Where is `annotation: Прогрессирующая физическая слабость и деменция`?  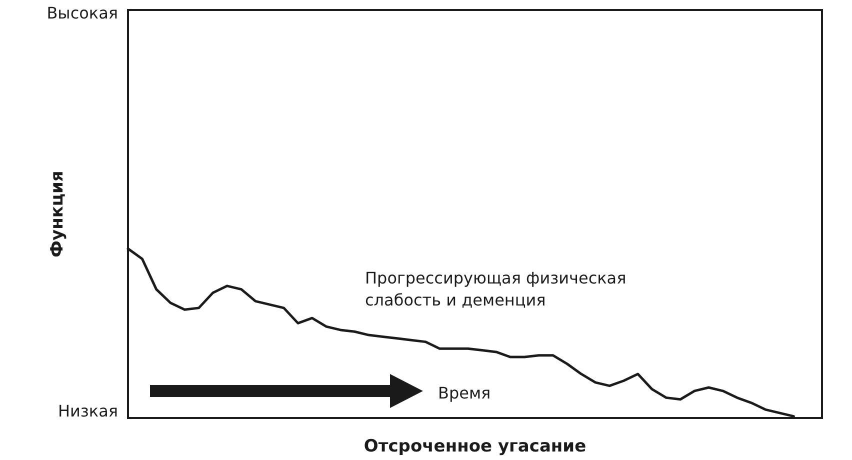
annotation: Прогрессирующая физическая слабость и деменция is located at coordinates (495, 289).